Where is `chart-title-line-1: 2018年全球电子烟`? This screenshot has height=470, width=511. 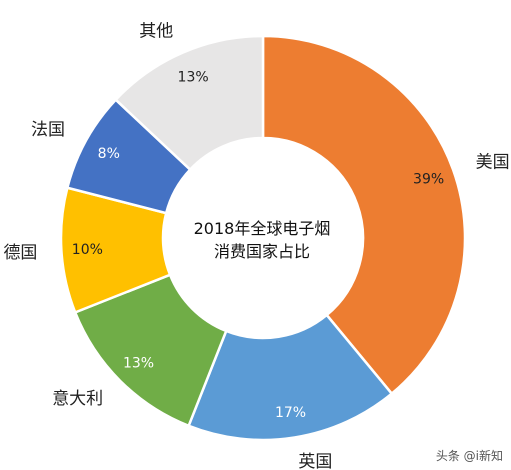
chart-title-line-1: 2018年全球电子烟 is located at coordinates (262, 228).